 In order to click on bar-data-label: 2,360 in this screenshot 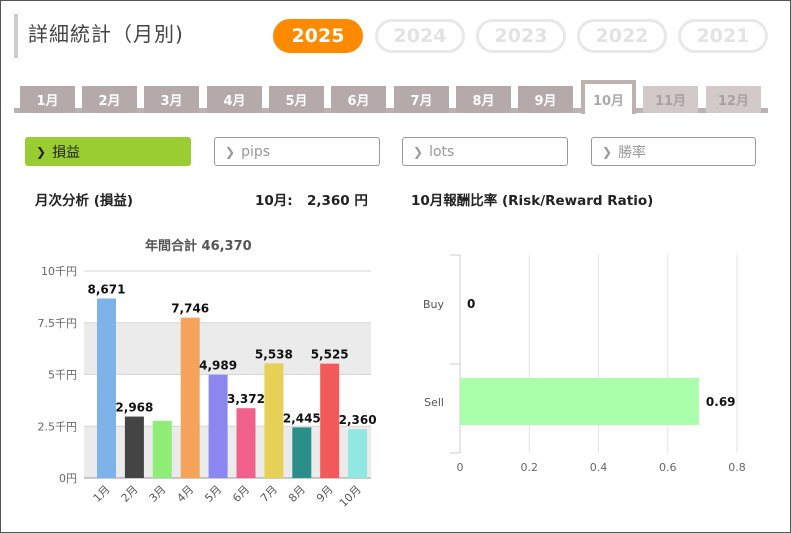, I will do `click(358, 420)`.